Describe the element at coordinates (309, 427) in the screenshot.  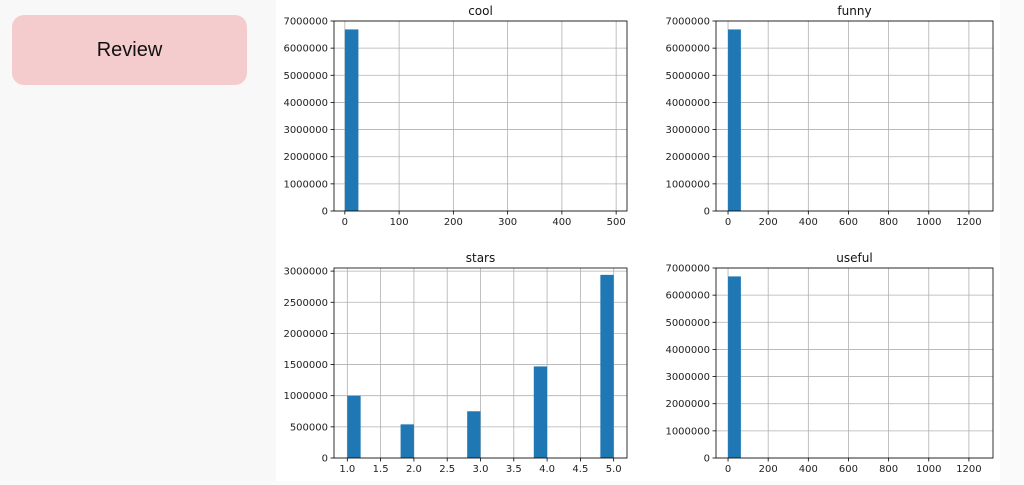
I see `y-tick-label: 500000` at that location.